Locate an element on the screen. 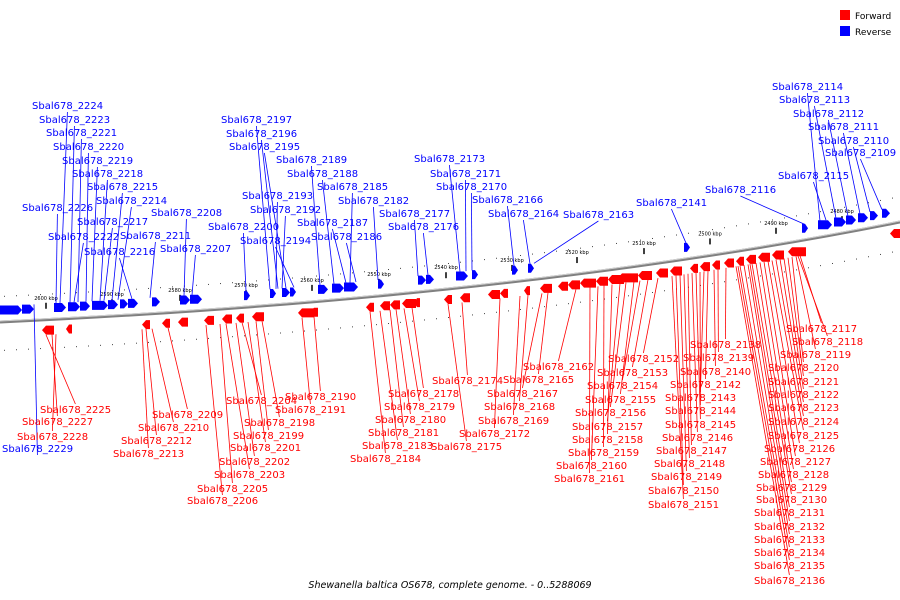 The width and height of the screenshot is (900, 600). gene-label: Sbal678_2144 is located at coordinates (700, 411).